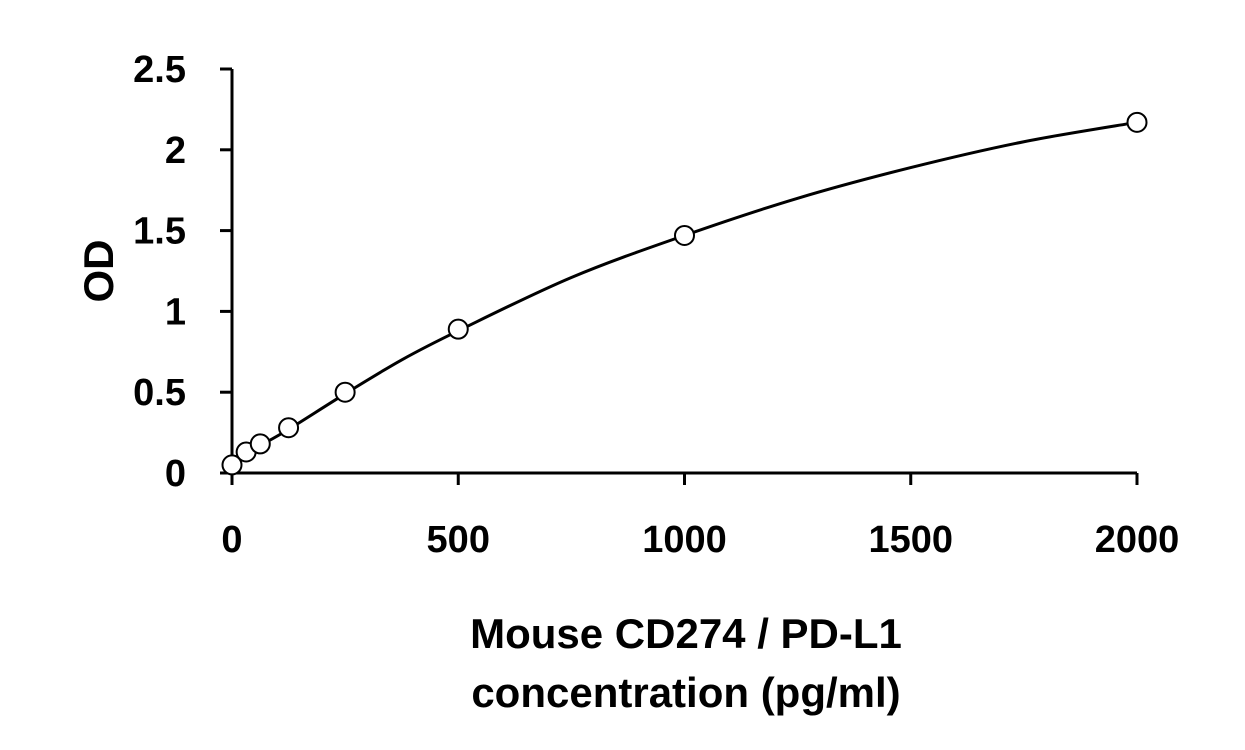  I want to click on x-tick-label: 1000, so click(684, 540).